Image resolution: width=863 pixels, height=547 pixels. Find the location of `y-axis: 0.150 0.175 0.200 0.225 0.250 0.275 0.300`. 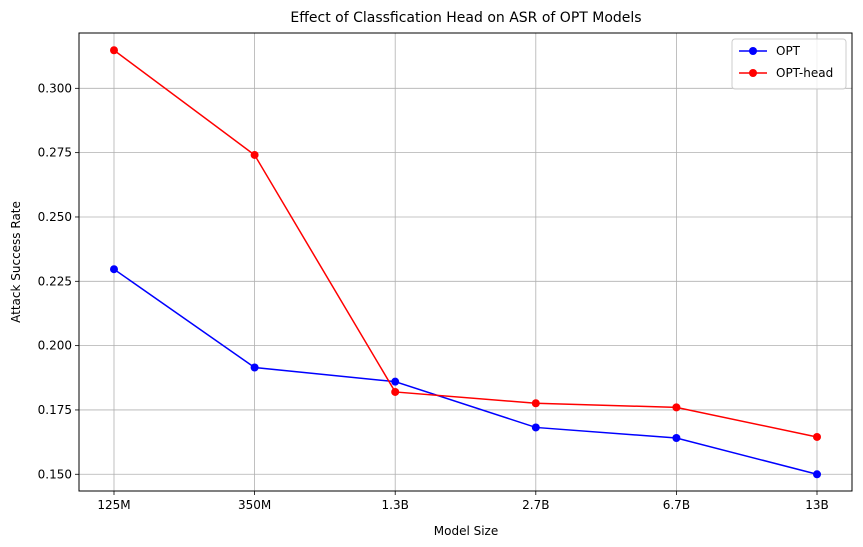

y-axis: 0.150 0.175 0.200 0.225 0.250 0.275 0.300 is located at coordinates (58, 281).